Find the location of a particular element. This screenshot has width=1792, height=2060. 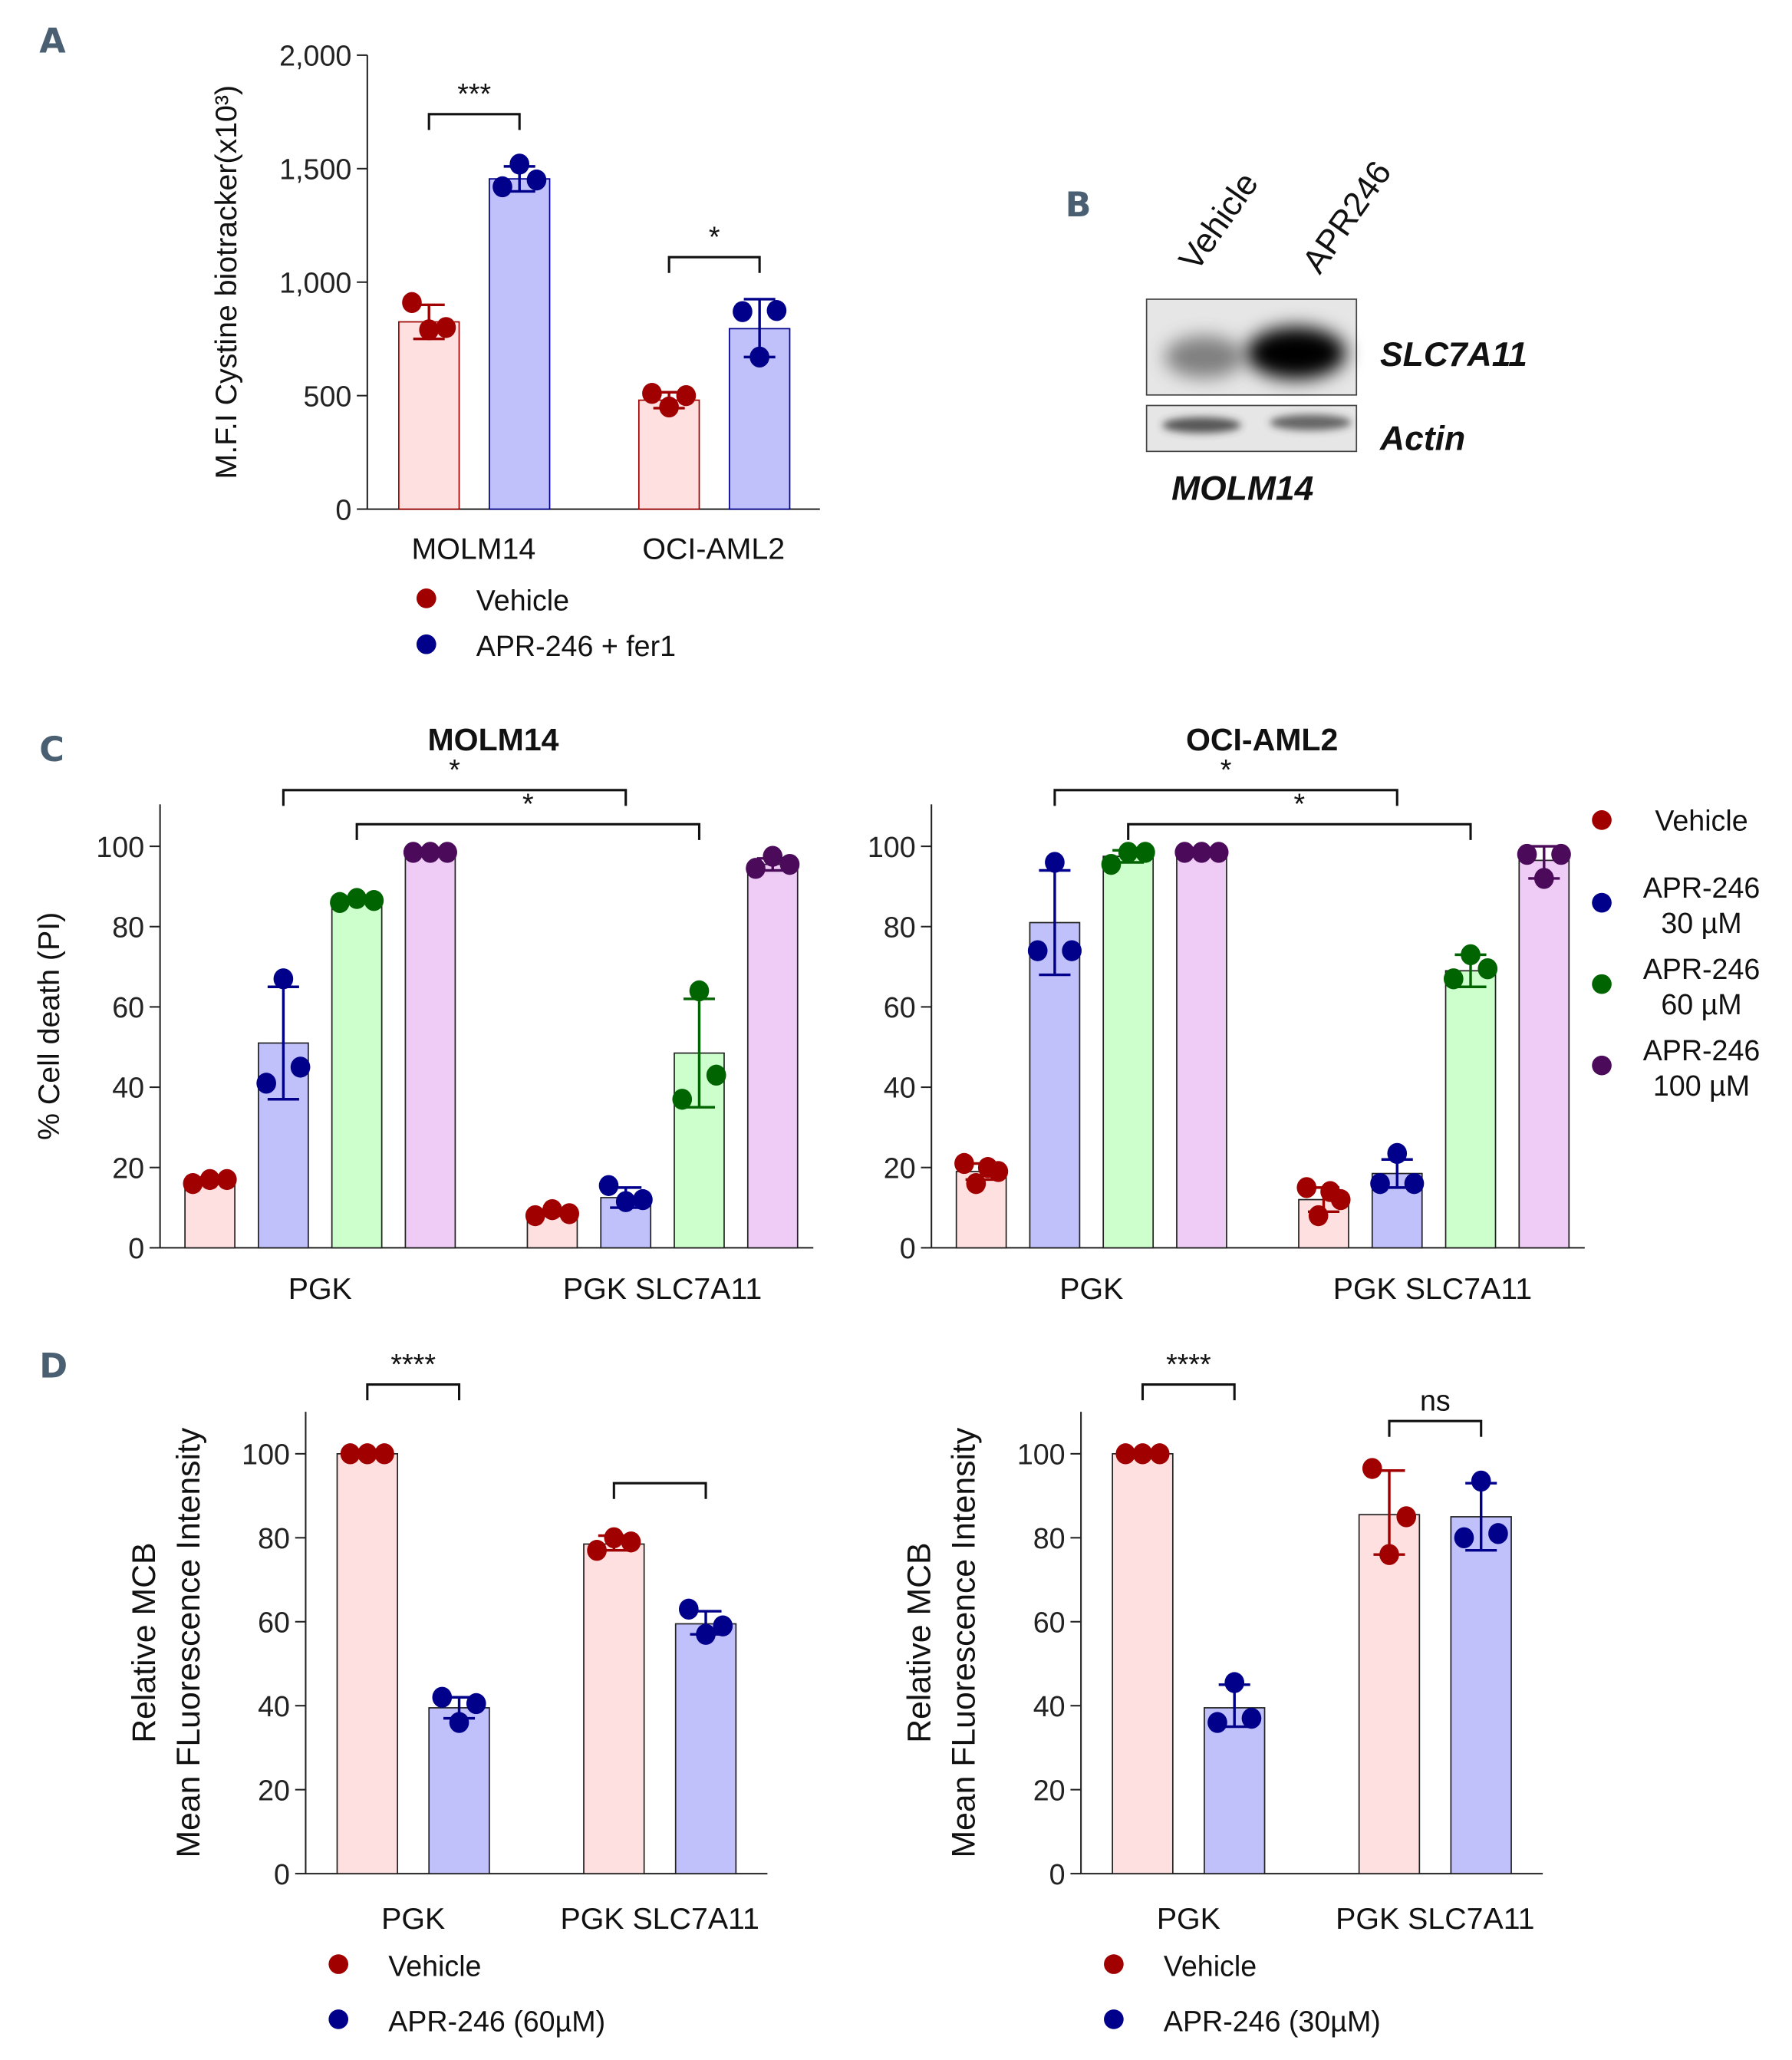

y-axis-label-line1: Relative MCB is located at coordinates (919, 1642).